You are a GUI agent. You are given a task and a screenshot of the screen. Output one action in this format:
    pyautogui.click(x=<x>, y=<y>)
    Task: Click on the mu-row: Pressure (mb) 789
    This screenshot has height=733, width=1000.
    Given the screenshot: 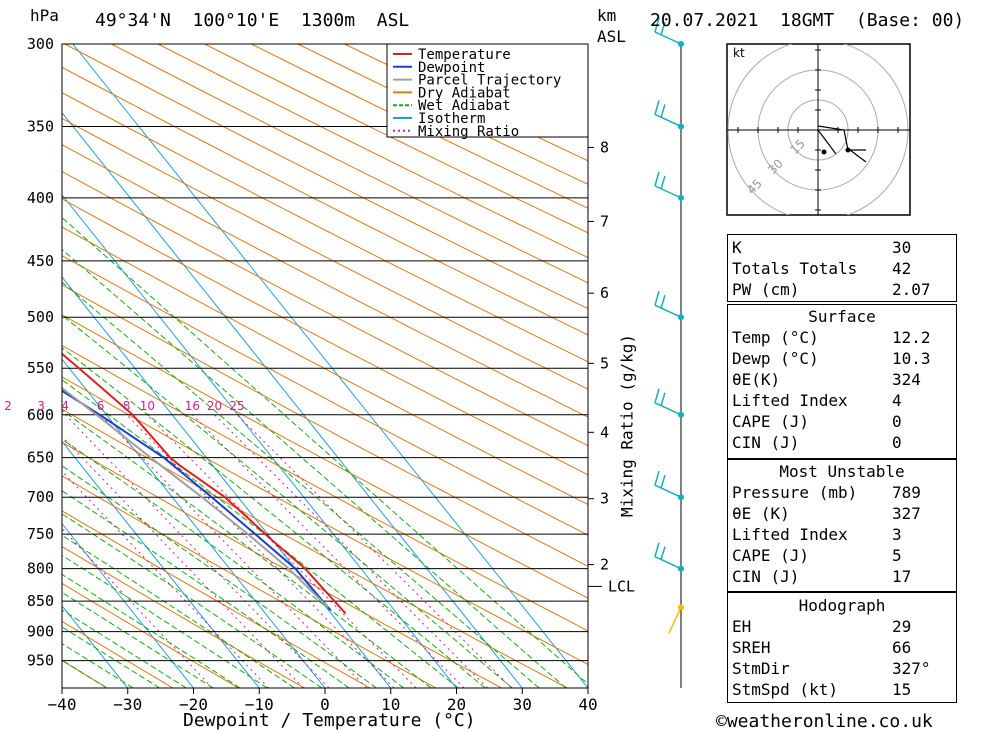 What is the action you would take?
    pyautogui.click(x=842, y=492)
    